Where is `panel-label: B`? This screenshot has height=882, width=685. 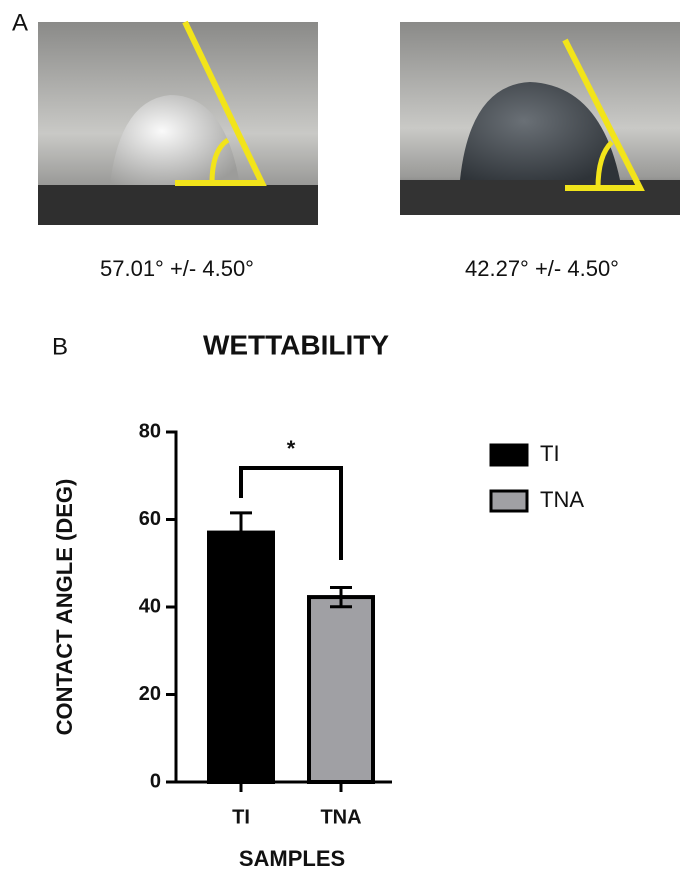 panel-label: B is located at coordinates (60, 346).